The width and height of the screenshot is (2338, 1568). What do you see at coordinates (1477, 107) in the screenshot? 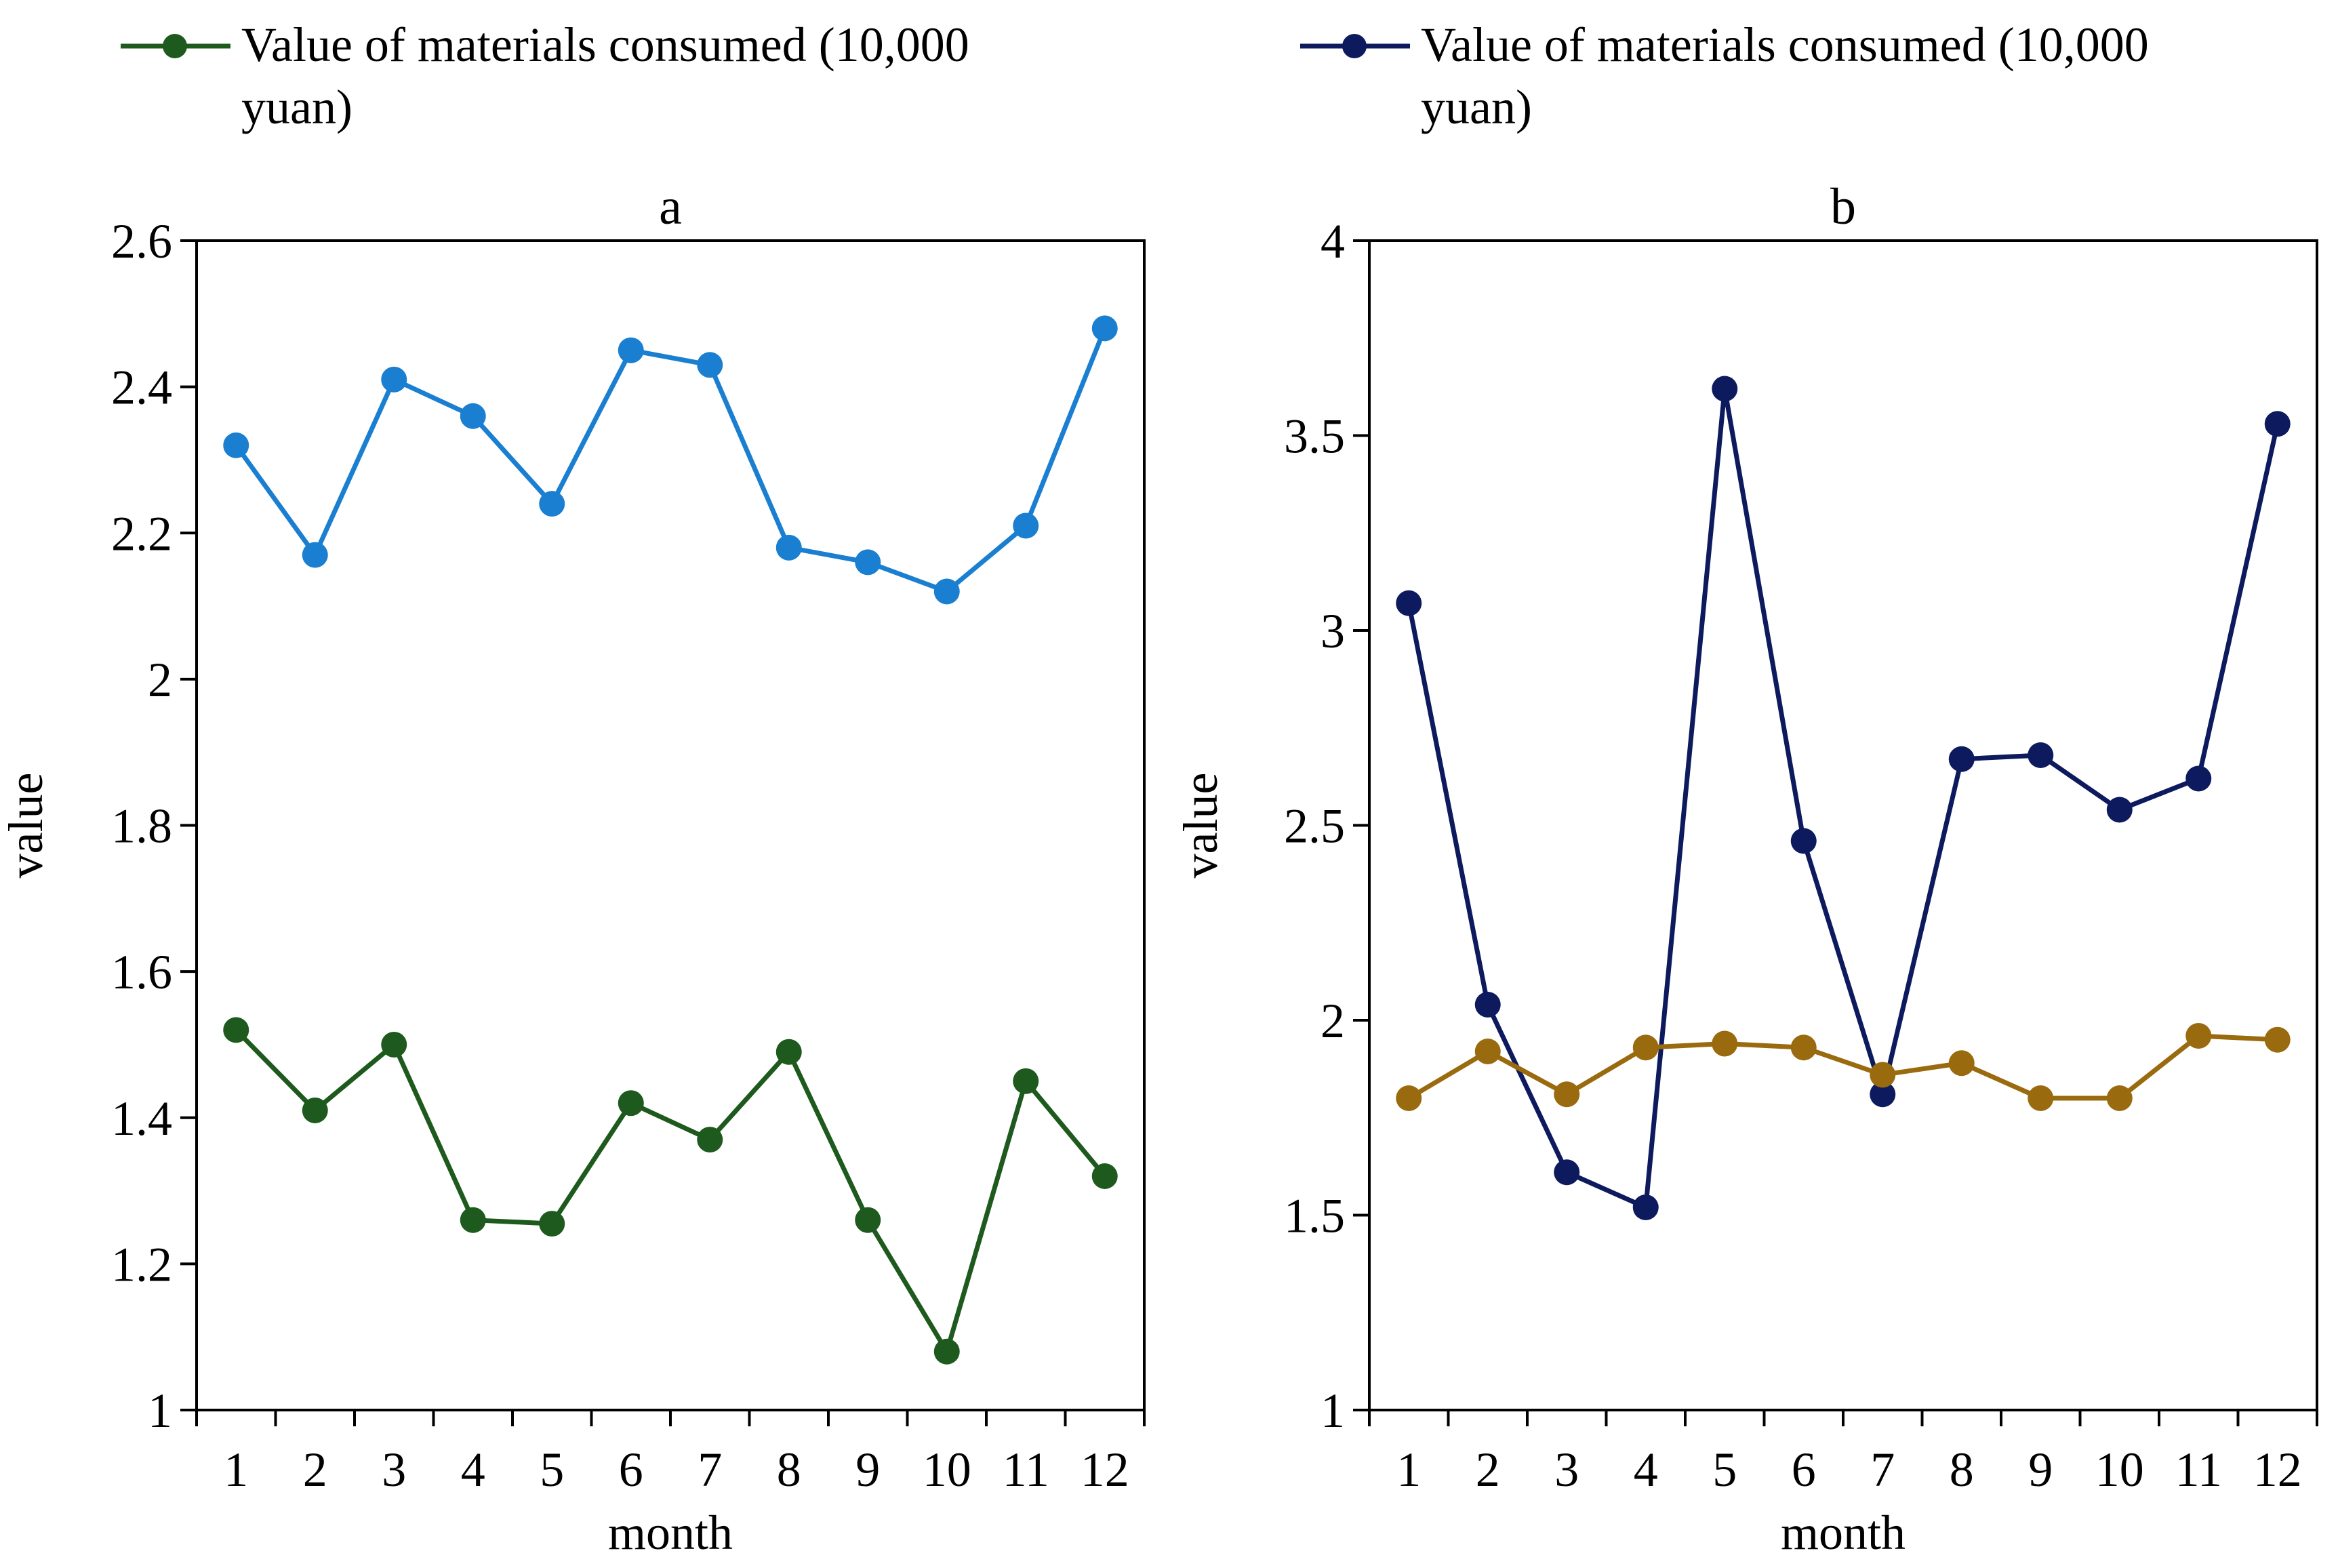
I see `legend-b-label-line2: yuan)` at bounding box center [1477, 107].